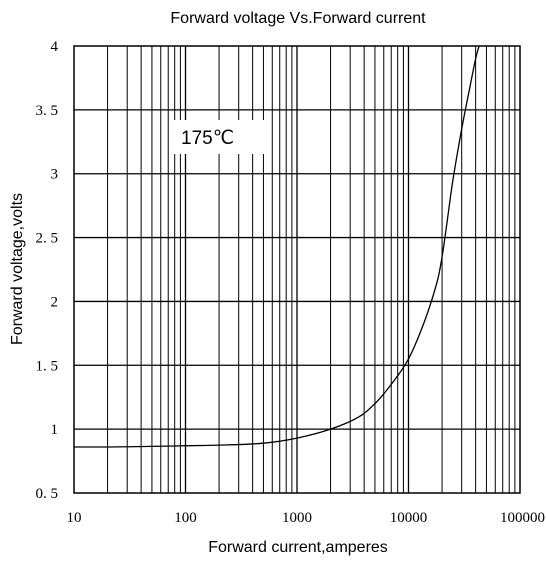  Describe the element at coordinates (522, 518) in the screenshot. I see `x-tick-label: 100000` at that location.